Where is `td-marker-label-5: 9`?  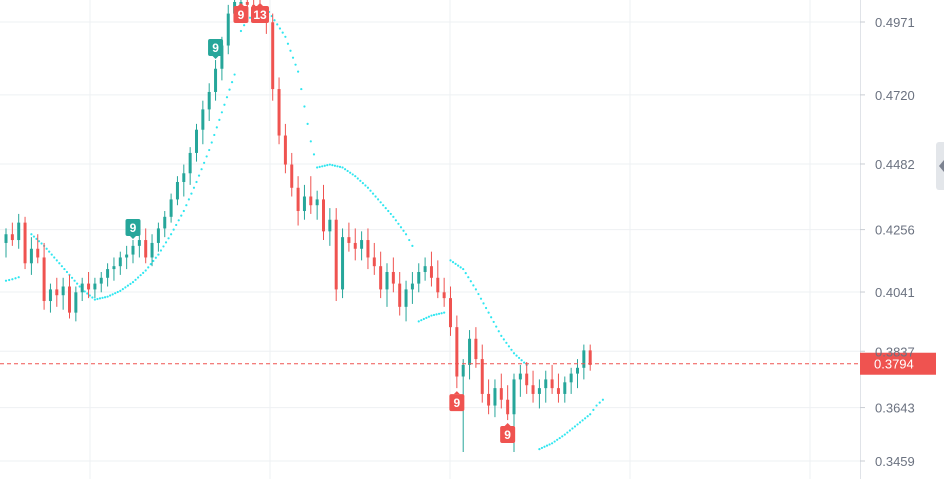 td-marker-label-5: 9 is located at coordinates (457, 403).